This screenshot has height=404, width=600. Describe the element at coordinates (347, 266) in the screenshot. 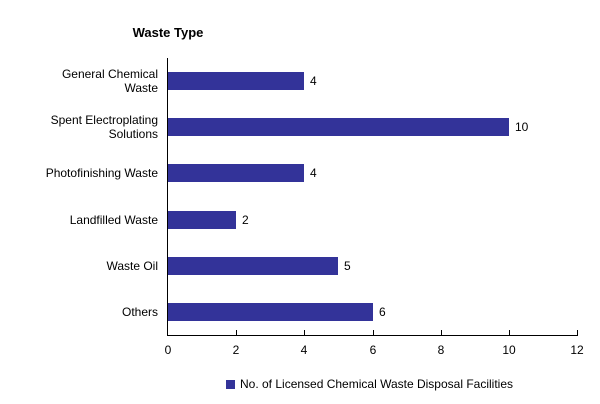

I see `value-label: 5` at that location.